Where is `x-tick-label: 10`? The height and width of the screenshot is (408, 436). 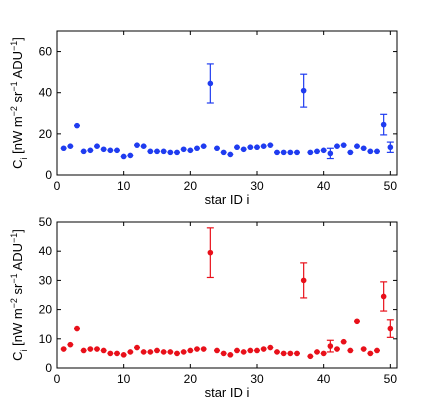 x-tick-label: 10 is located at coordinates (124, 186).